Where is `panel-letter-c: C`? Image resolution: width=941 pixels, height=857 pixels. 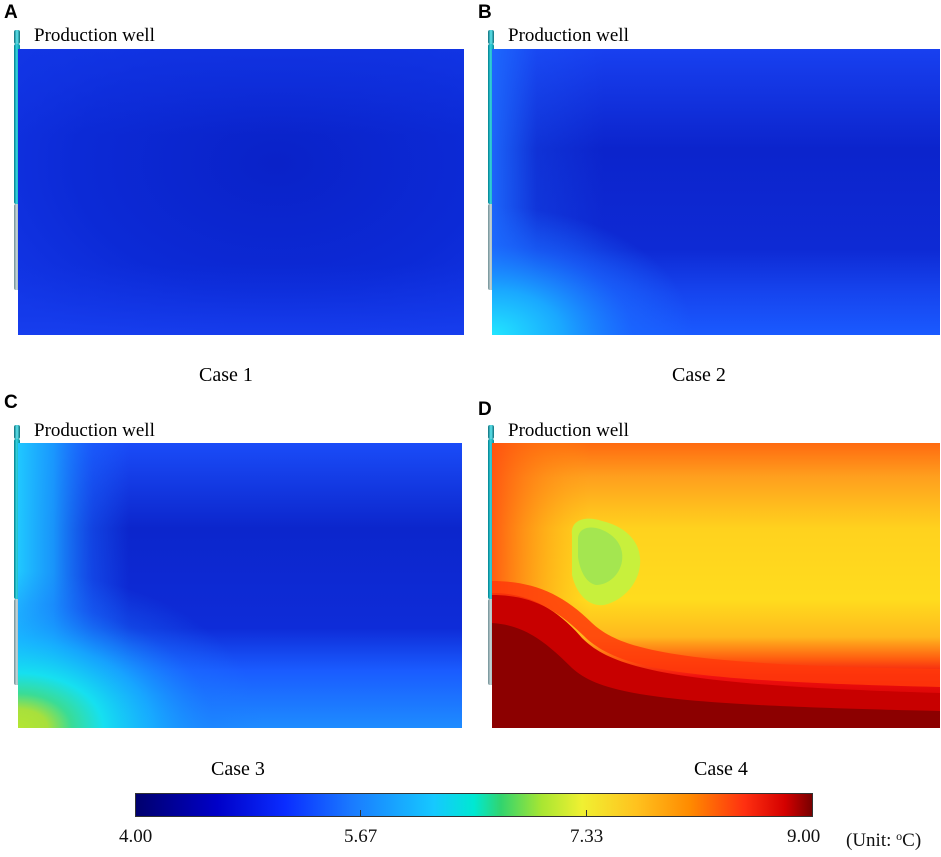
panel-letter-c: C is located at coordinates (11, 402).